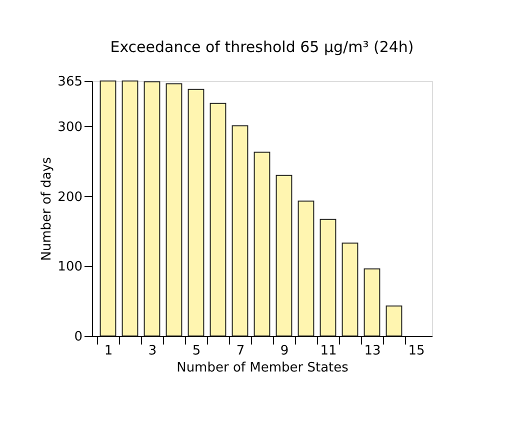 The width and height of the screenshot is (532, 421). What do you see at coordinates (262, 368) in the screenshot?
I see `x-axis-title: Number of Member States` at bounding box center [262, 368].